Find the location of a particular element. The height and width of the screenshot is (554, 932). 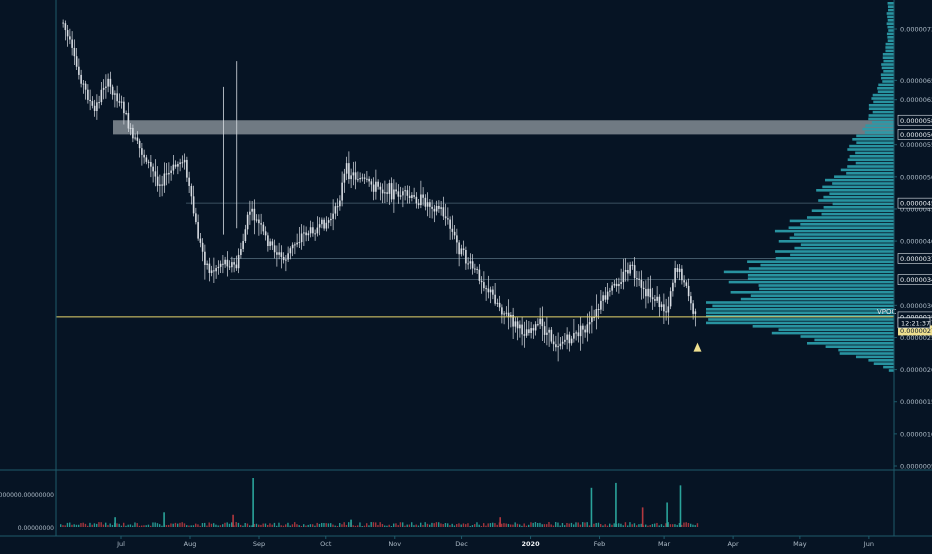

volume-spike is located at coordinates (164, 519).